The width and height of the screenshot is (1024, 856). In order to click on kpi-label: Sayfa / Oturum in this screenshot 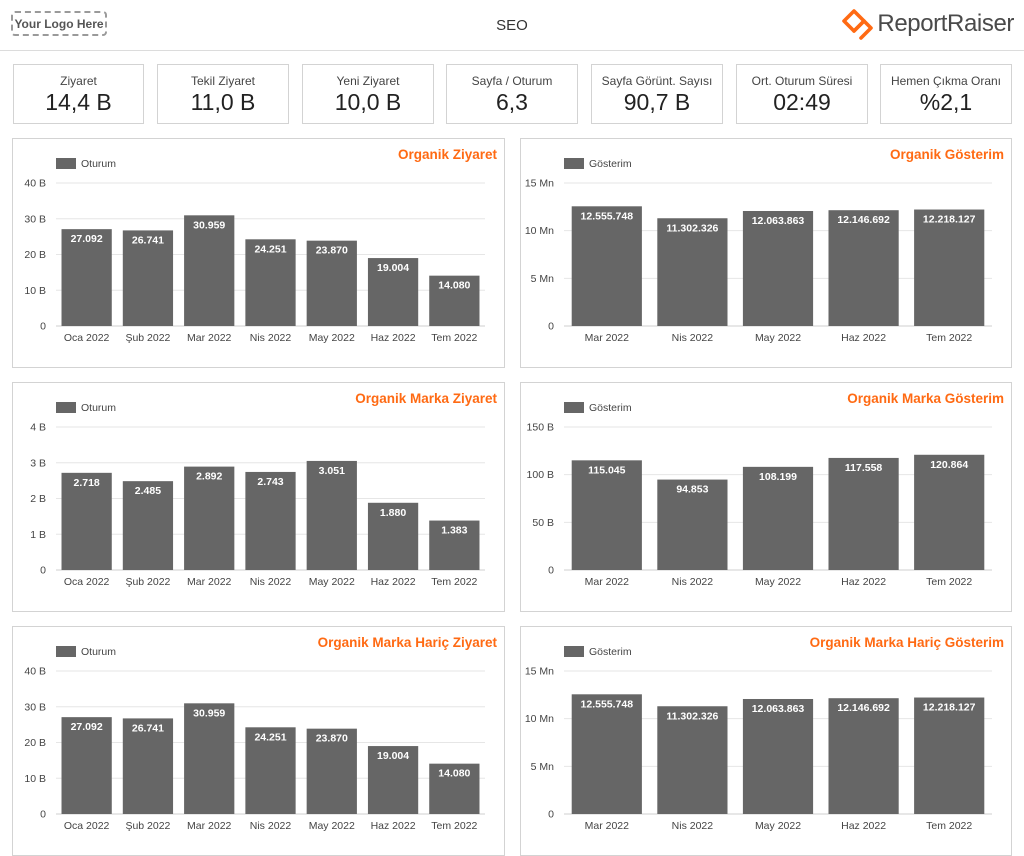, I will do `click(512, 81)`.